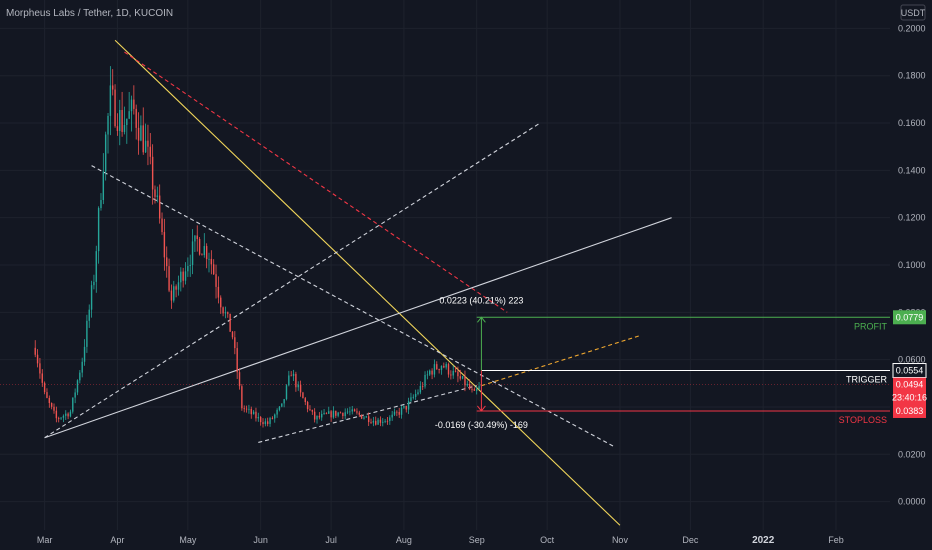  What do you see at coordinates (911, 265) in the screenshot?
I see `price-axis-panel` at bounding box center [911, 265].